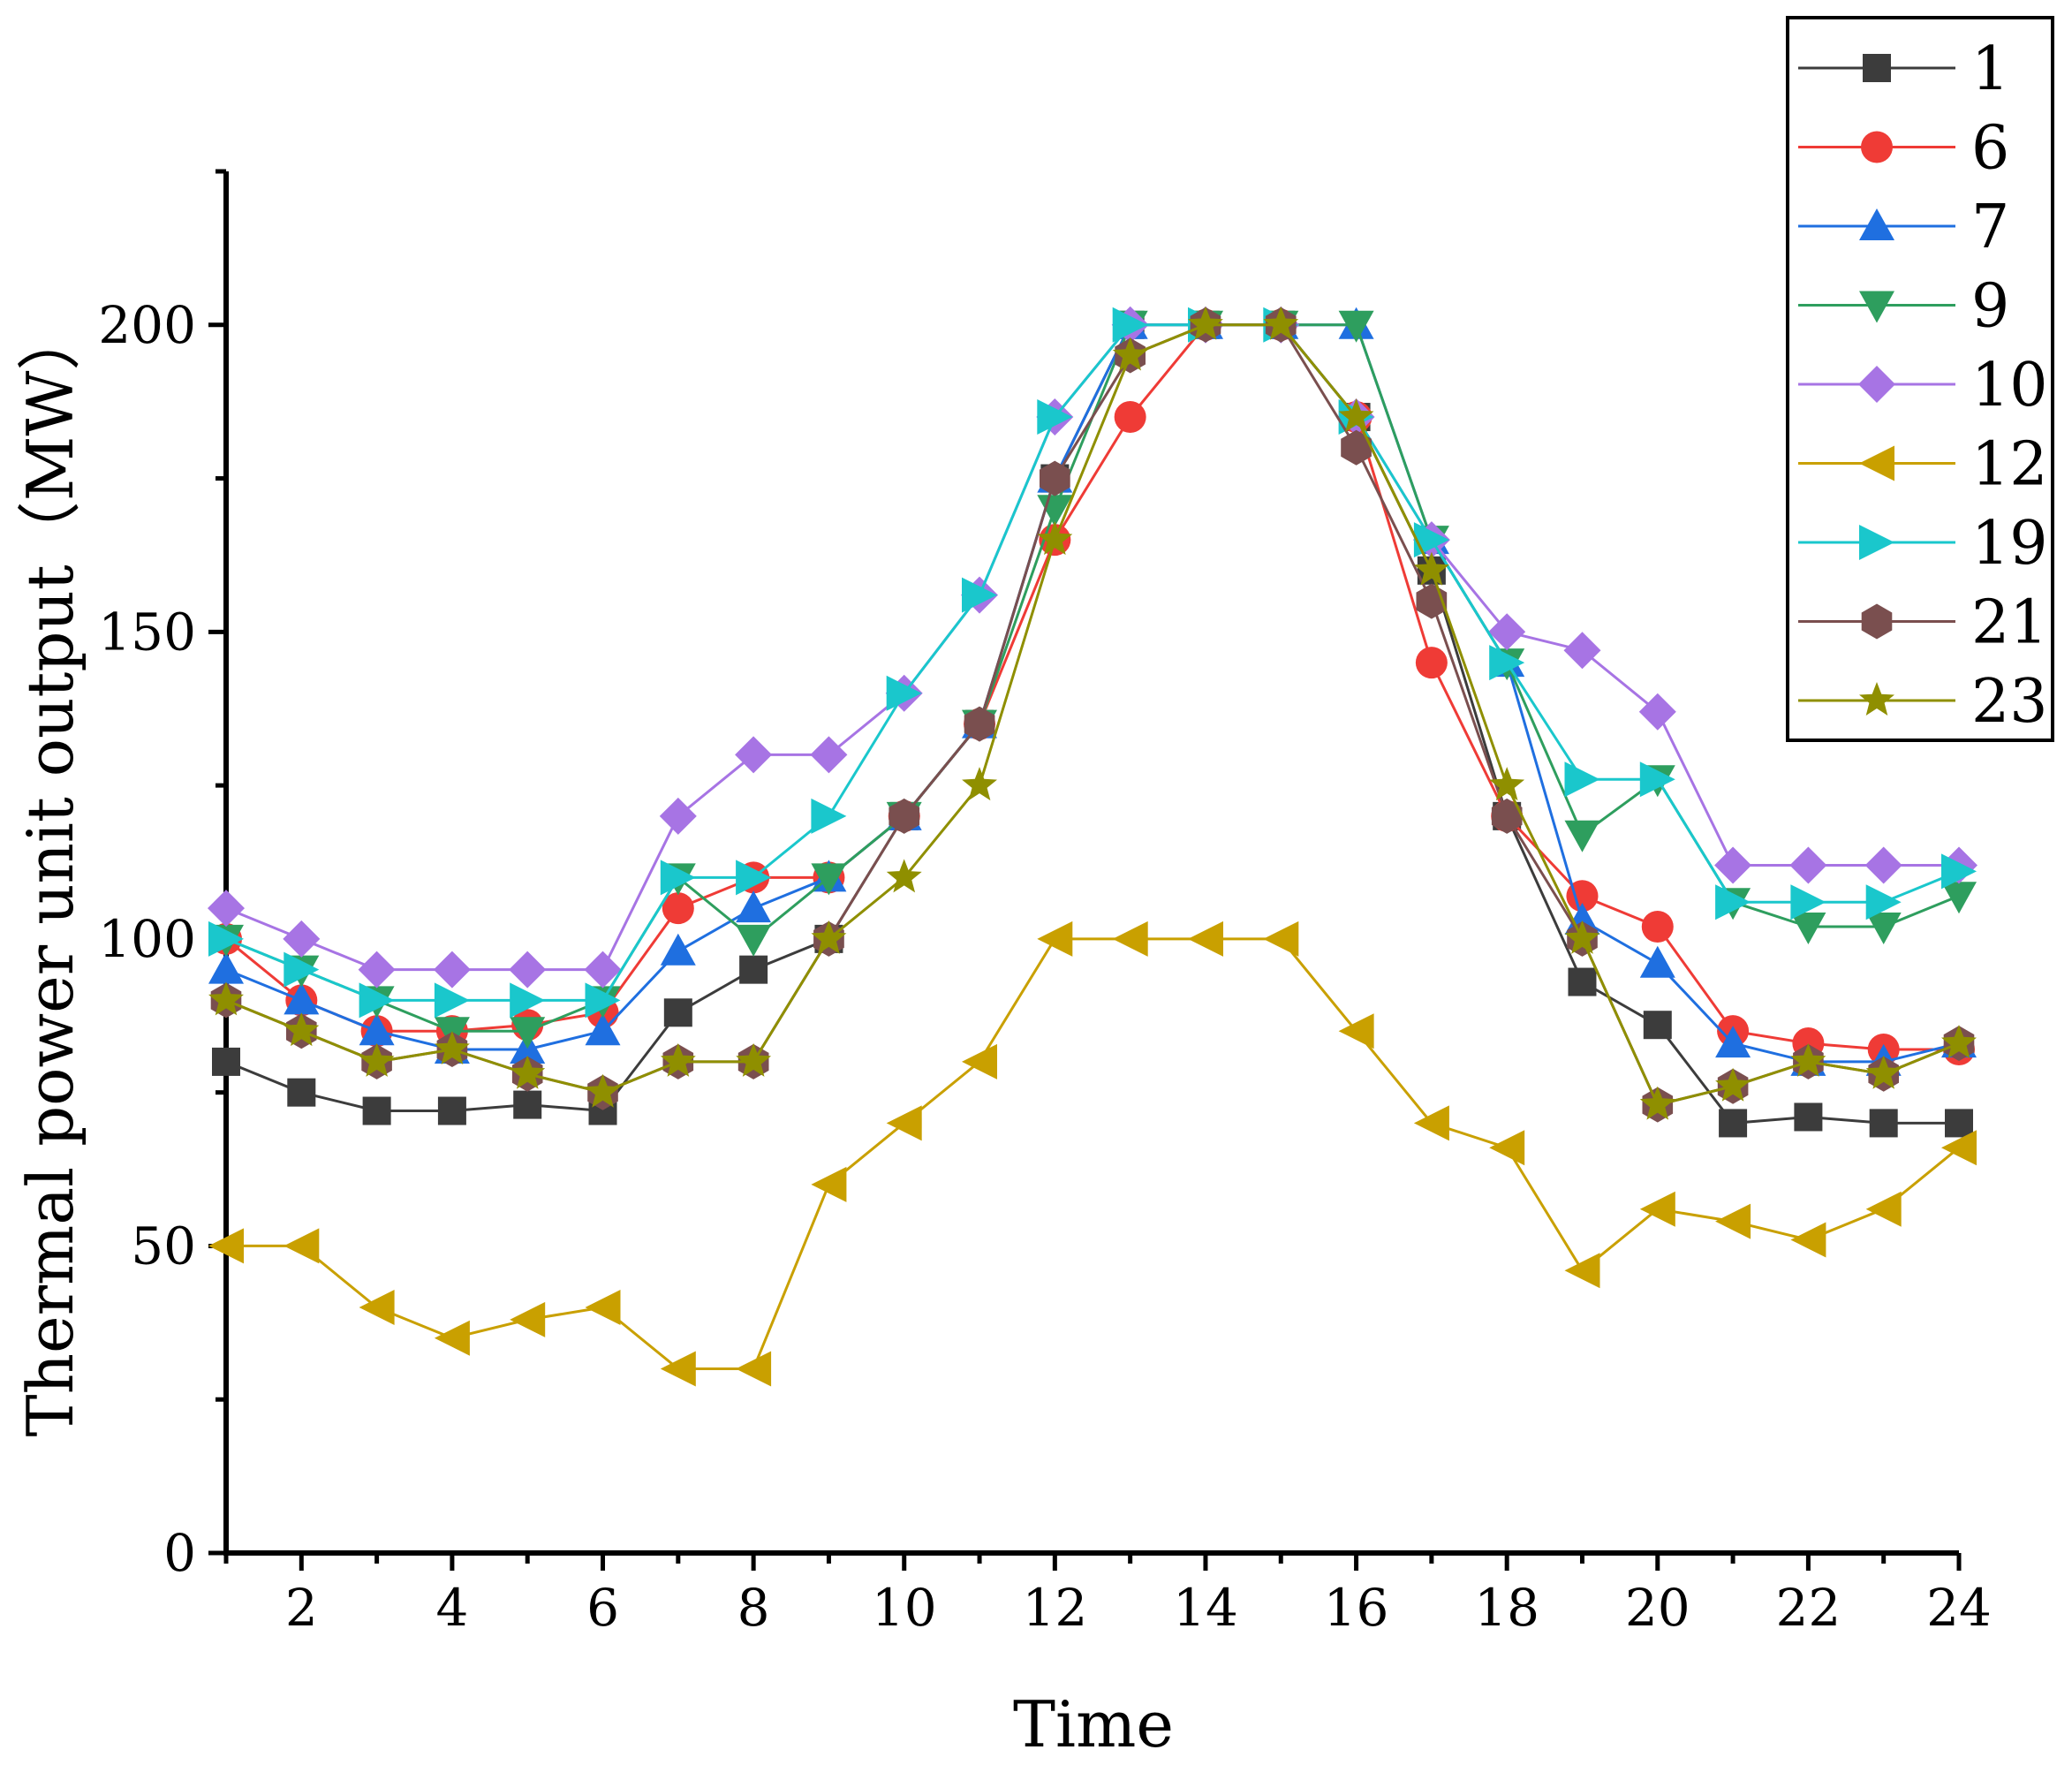 The image size is (2072, 1765). What do you see at coordinates (179, 1553) in the screenshot?
I see `y-tick-label: 0` at bounding box center [179, 1553].